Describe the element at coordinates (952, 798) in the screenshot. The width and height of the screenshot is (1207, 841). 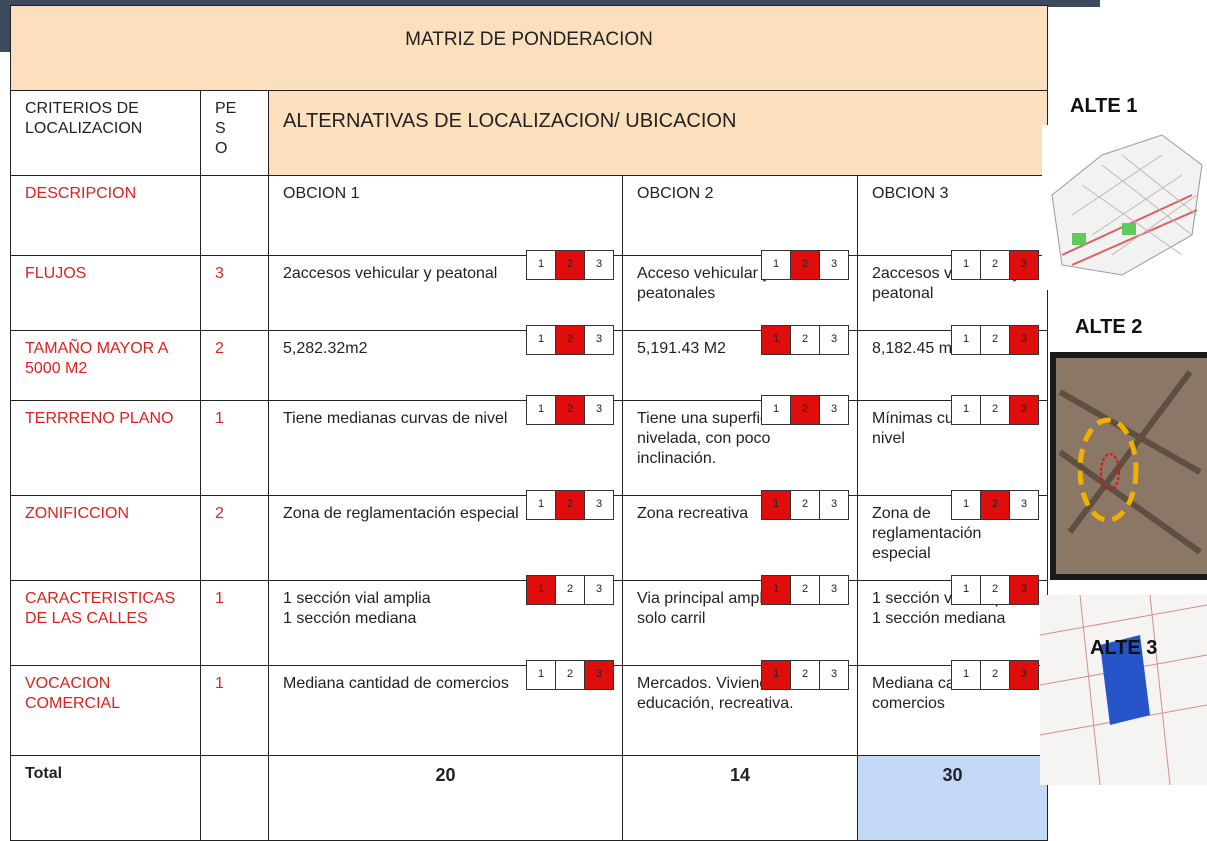
I see `total-value: 30` at that location.